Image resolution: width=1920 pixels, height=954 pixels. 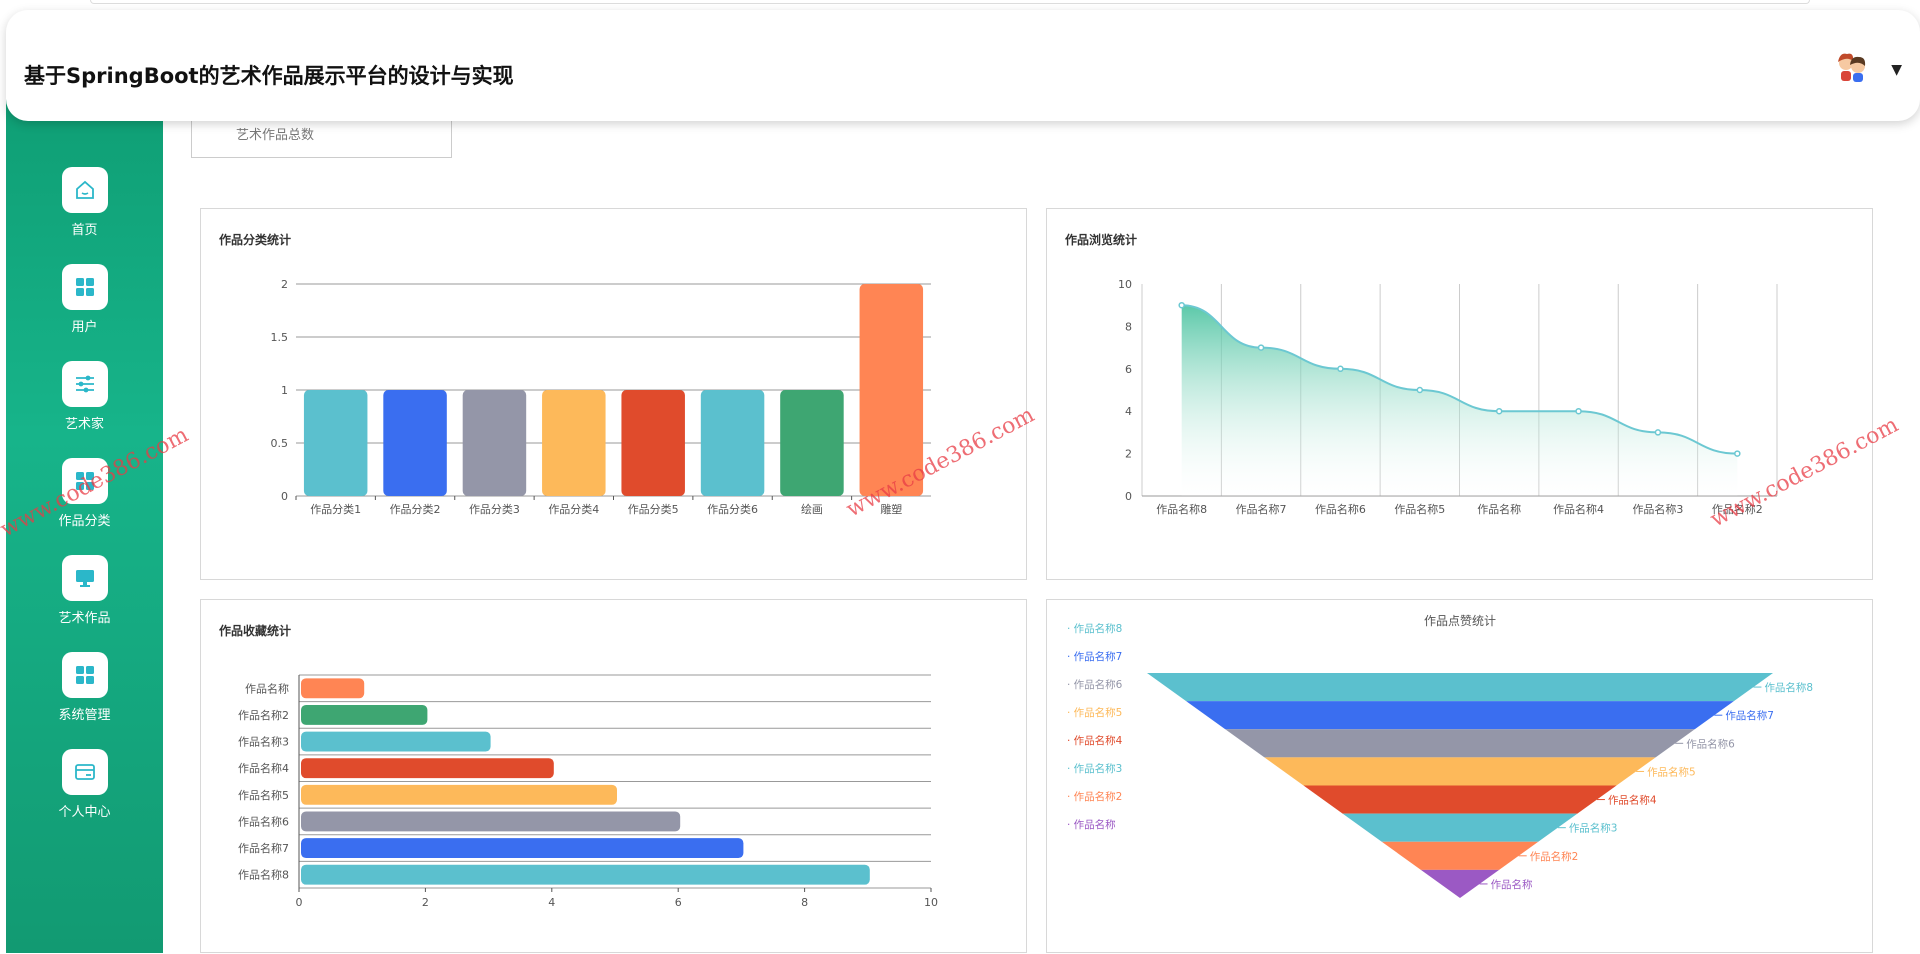 I want to click on y-tick-label: 作品名称7, so click(x=263, y=848).